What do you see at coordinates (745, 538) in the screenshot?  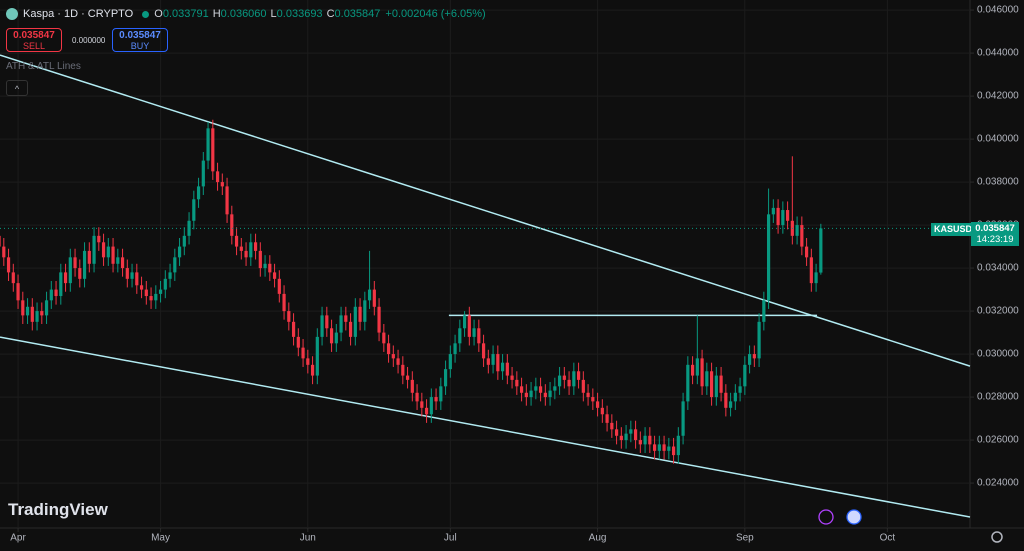 I see `x-tick-label: Sep` at bounding box center [745, 538].